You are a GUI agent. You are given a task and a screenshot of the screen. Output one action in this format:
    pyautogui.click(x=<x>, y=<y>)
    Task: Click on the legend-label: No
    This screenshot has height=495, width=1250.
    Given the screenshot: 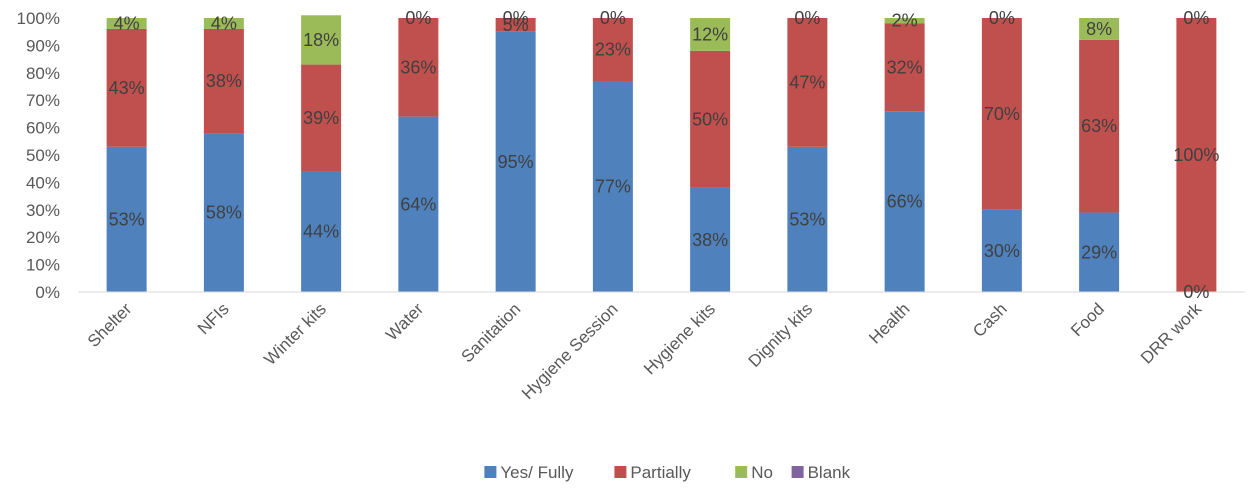 What is the action you would take?
    pyautogui.click(x=762, y=472)
    